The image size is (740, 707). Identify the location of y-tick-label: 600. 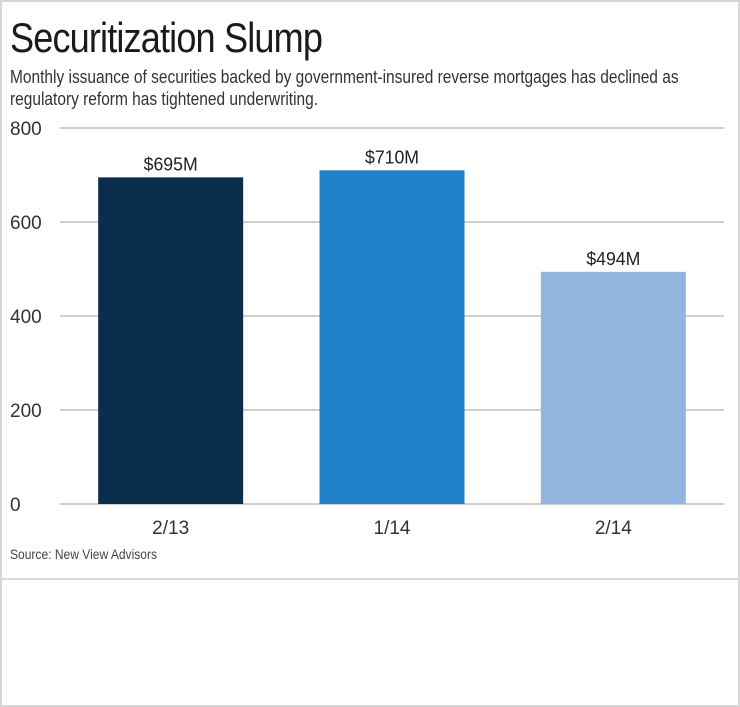
(26, 223).